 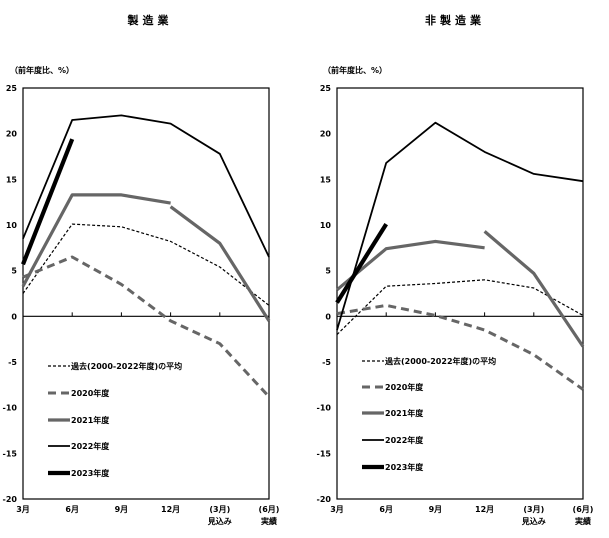 What do you see at coordinates (455, 20) in the screenshot?
I see `chart-title: 非製造業` at bounding box center [455, 20].